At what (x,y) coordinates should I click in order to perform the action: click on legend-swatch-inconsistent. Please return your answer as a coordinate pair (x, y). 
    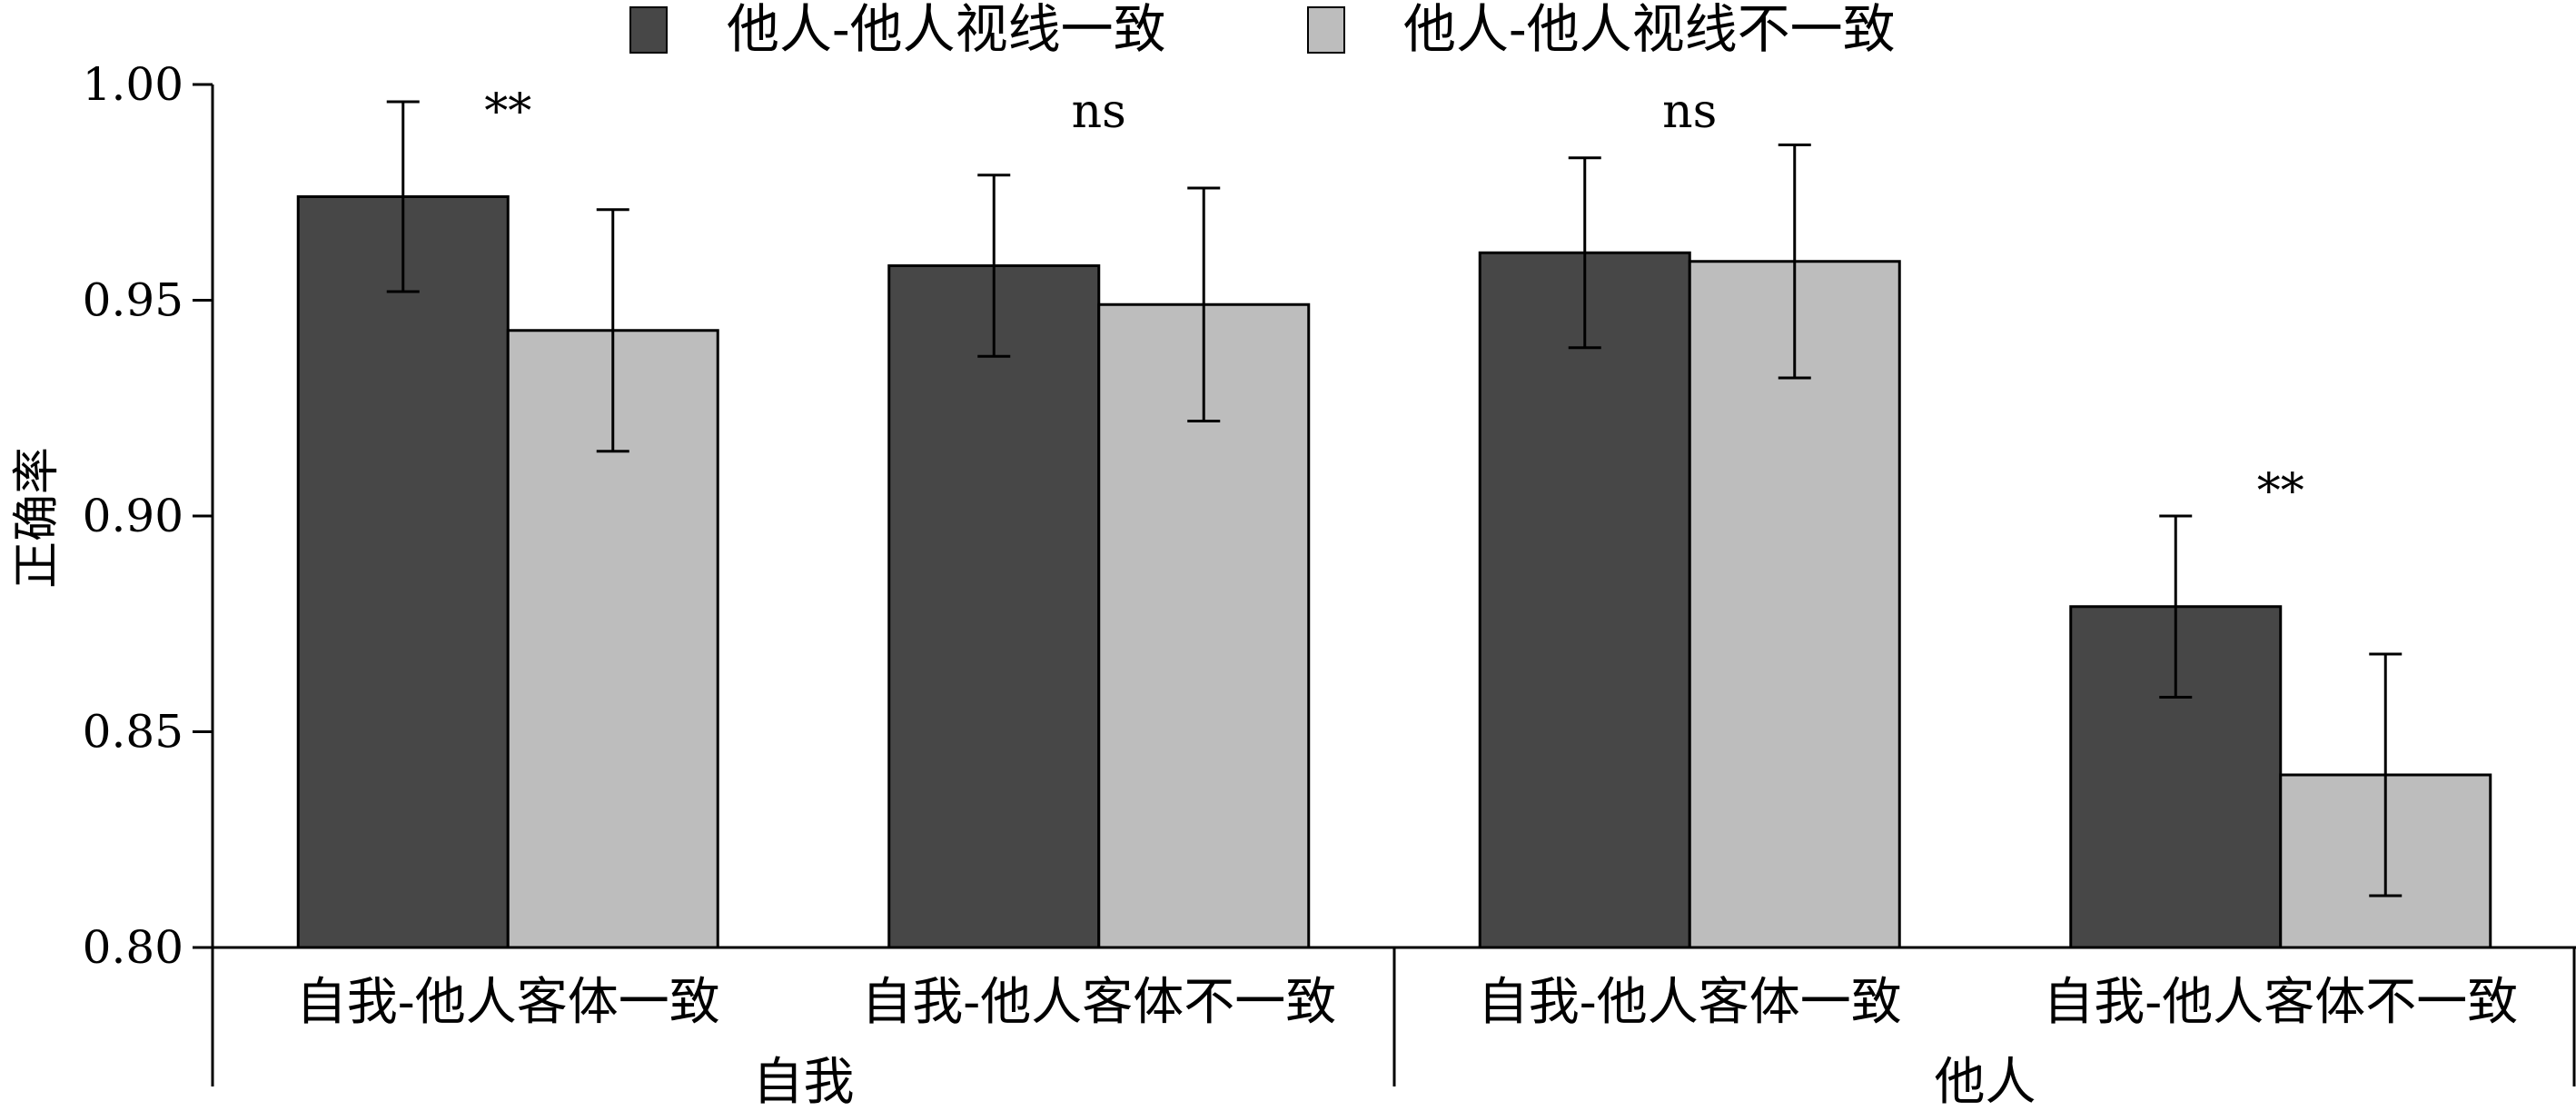
    Looking at the image, I should click on (1326, 30).